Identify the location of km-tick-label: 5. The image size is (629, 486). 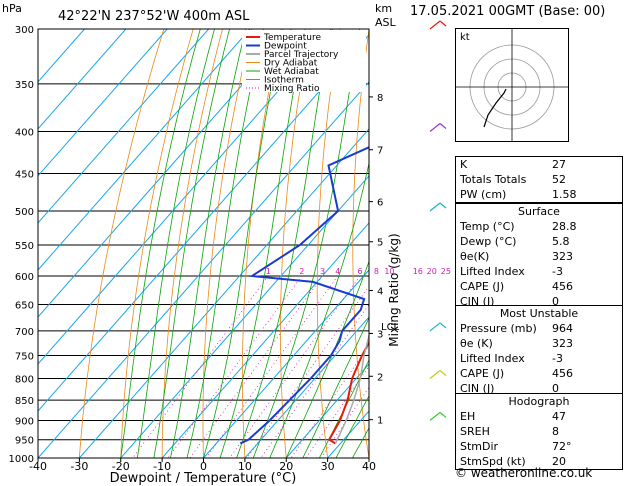
(380, 243).